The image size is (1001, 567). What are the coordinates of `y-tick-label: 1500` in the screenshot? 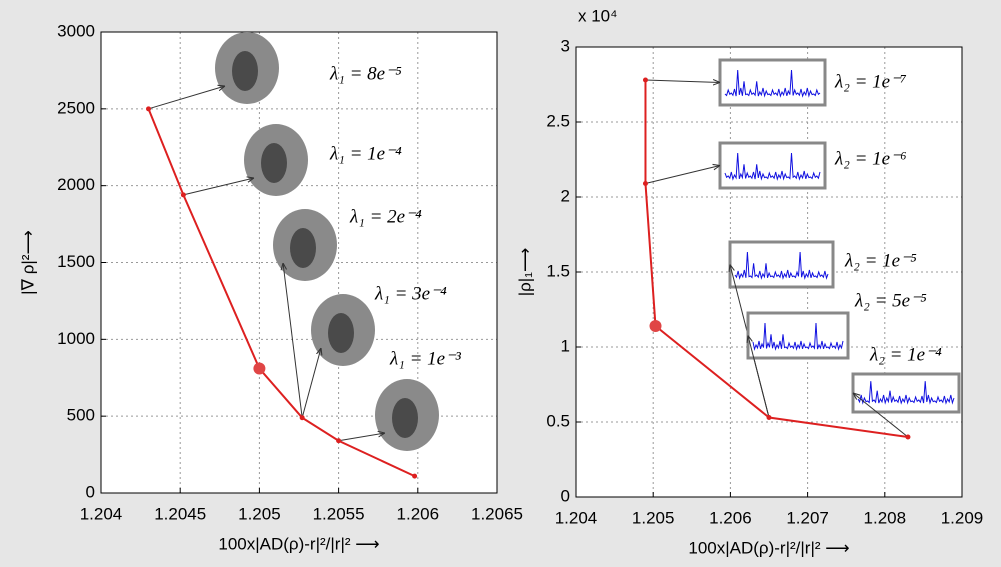 It's located at (76, 261).